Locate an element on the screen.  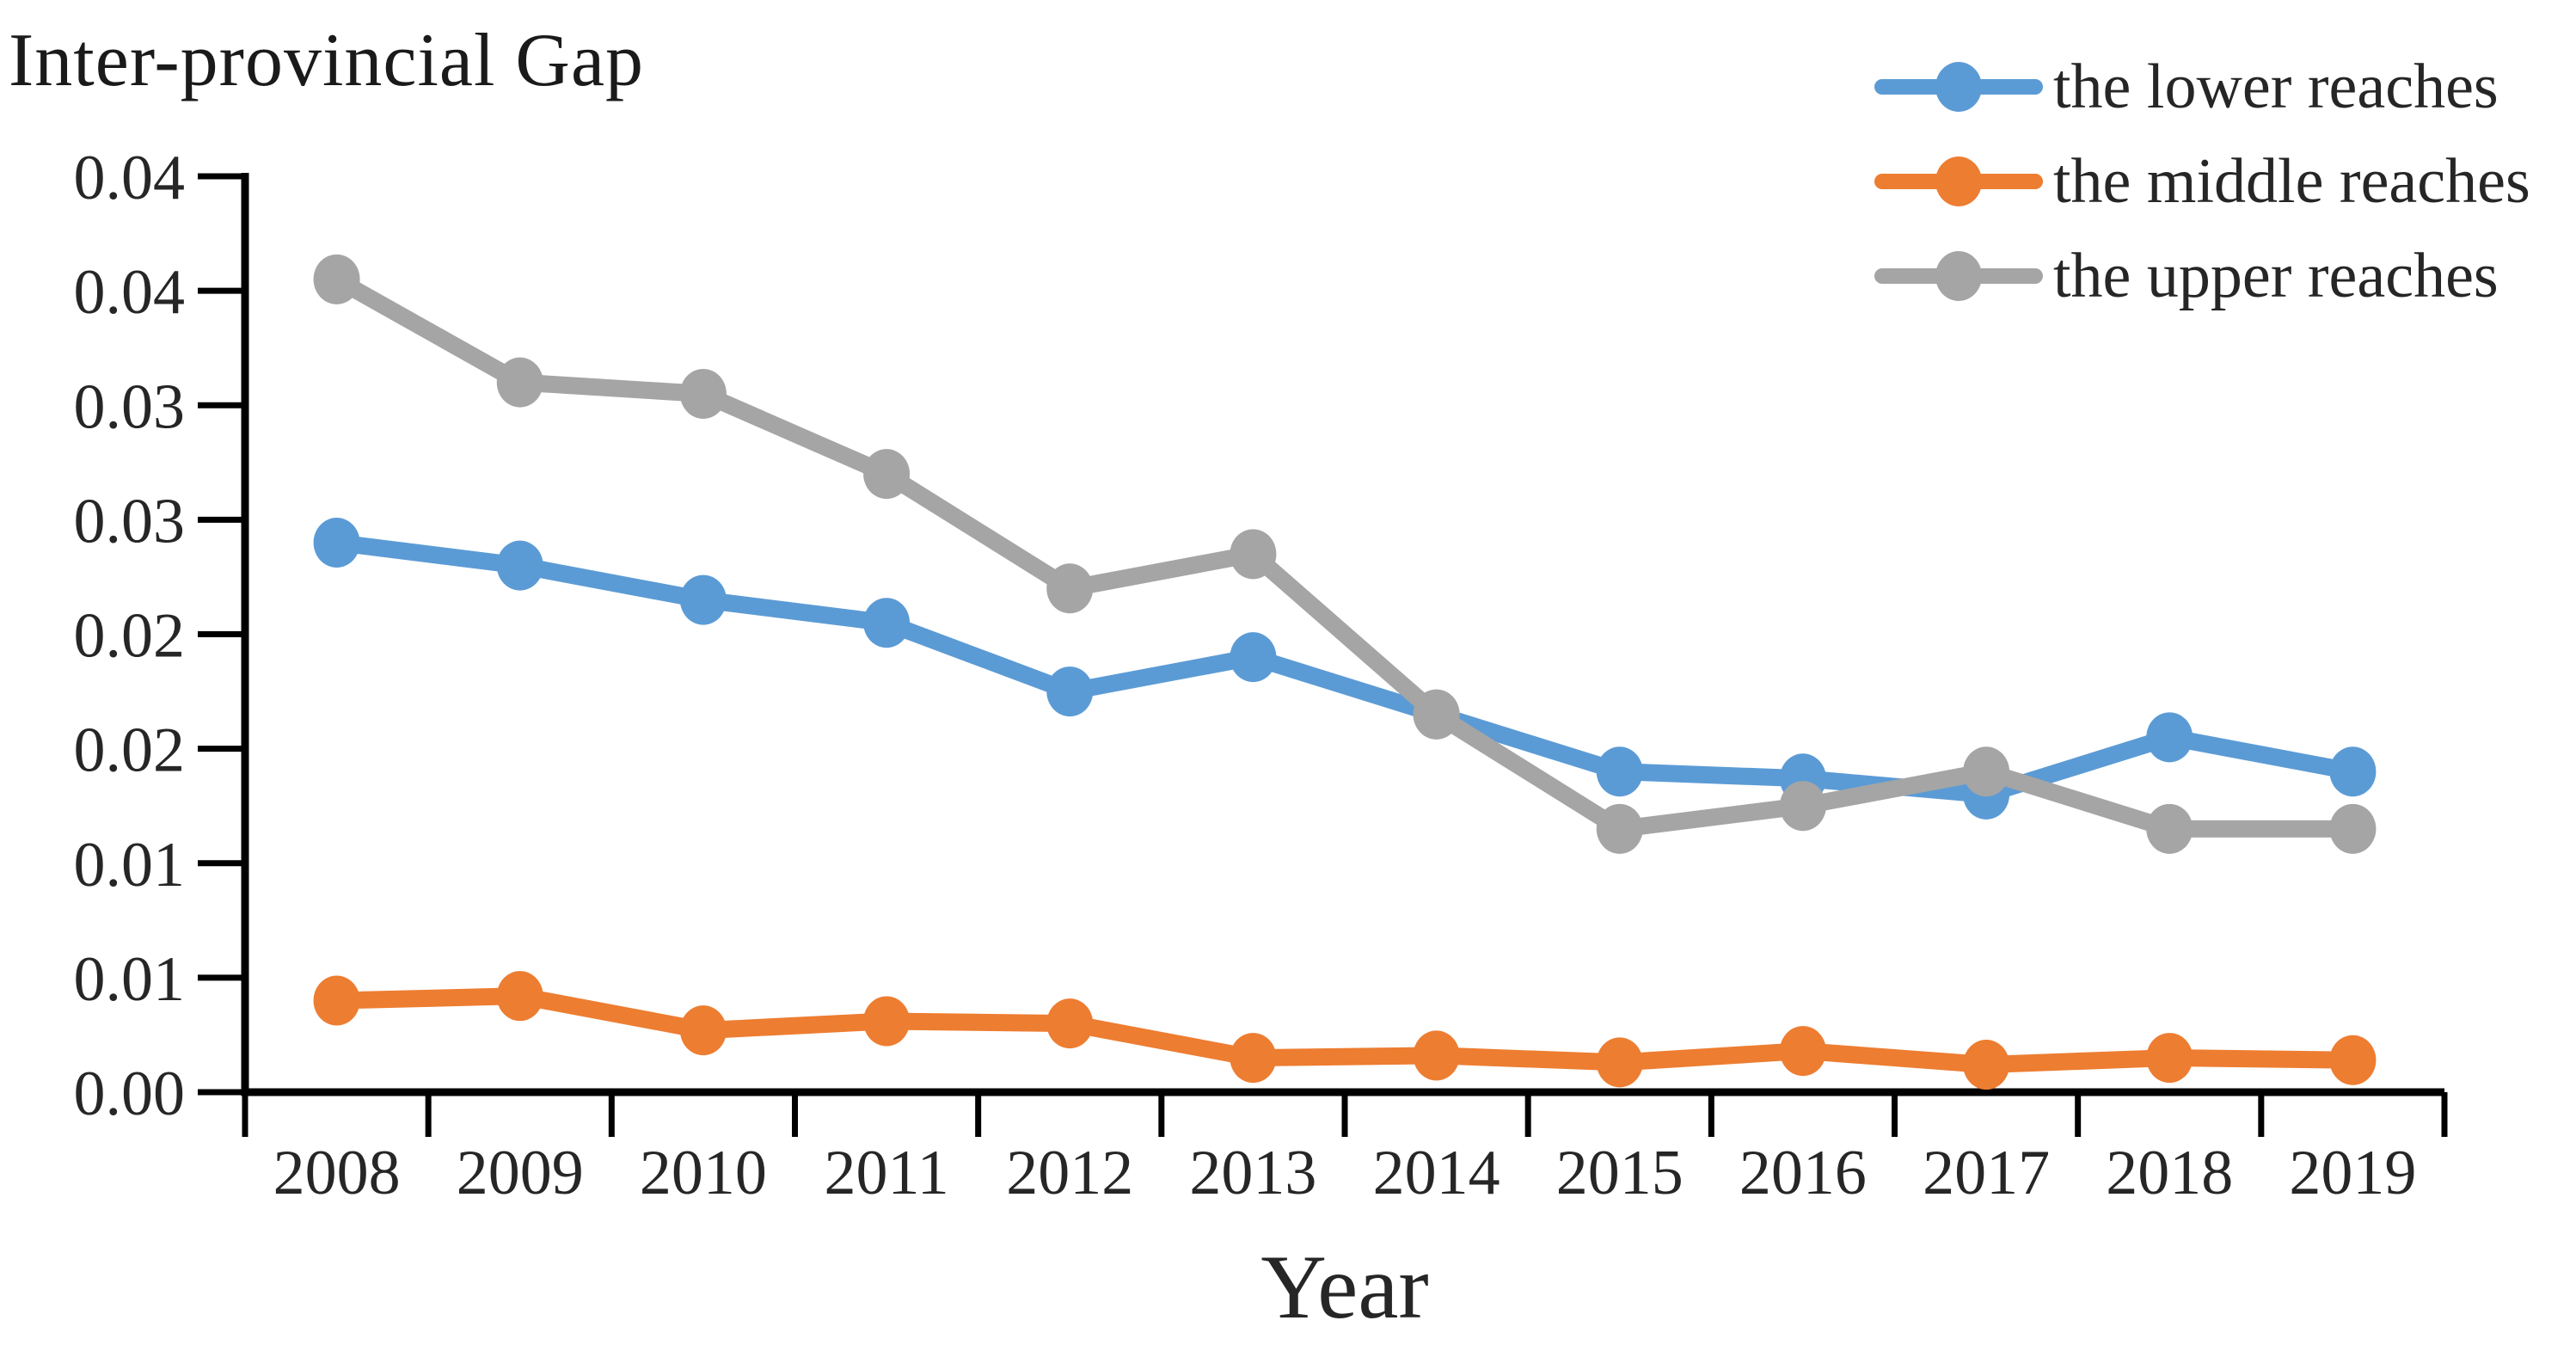
x-tick-label: 2016 is located at coordinates (1803, 1173).